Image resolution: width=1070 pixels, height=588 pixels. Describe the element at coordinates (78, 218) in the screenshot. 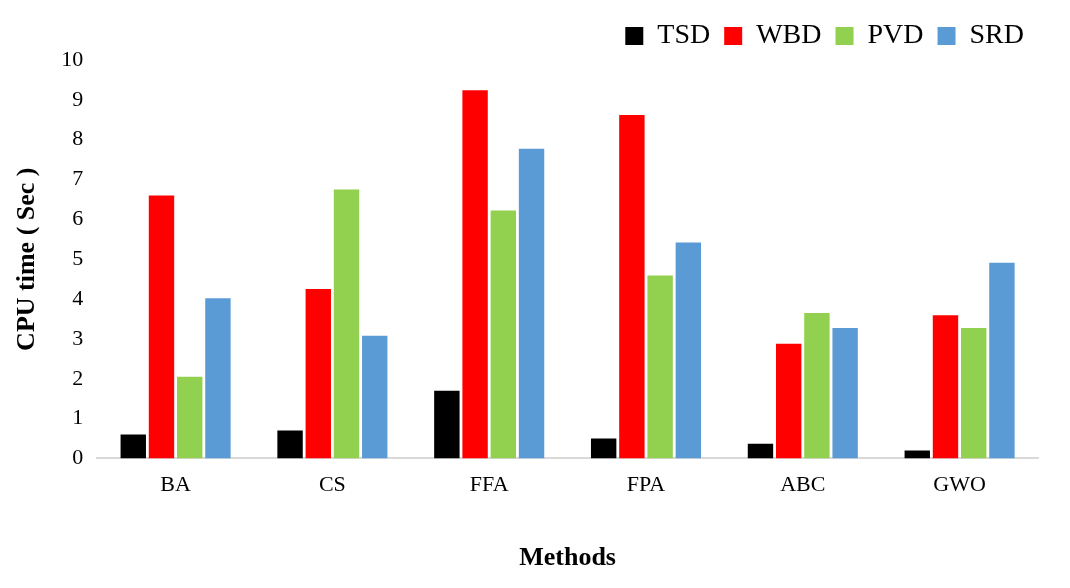

I see `y-tick-label: 6` at that location.